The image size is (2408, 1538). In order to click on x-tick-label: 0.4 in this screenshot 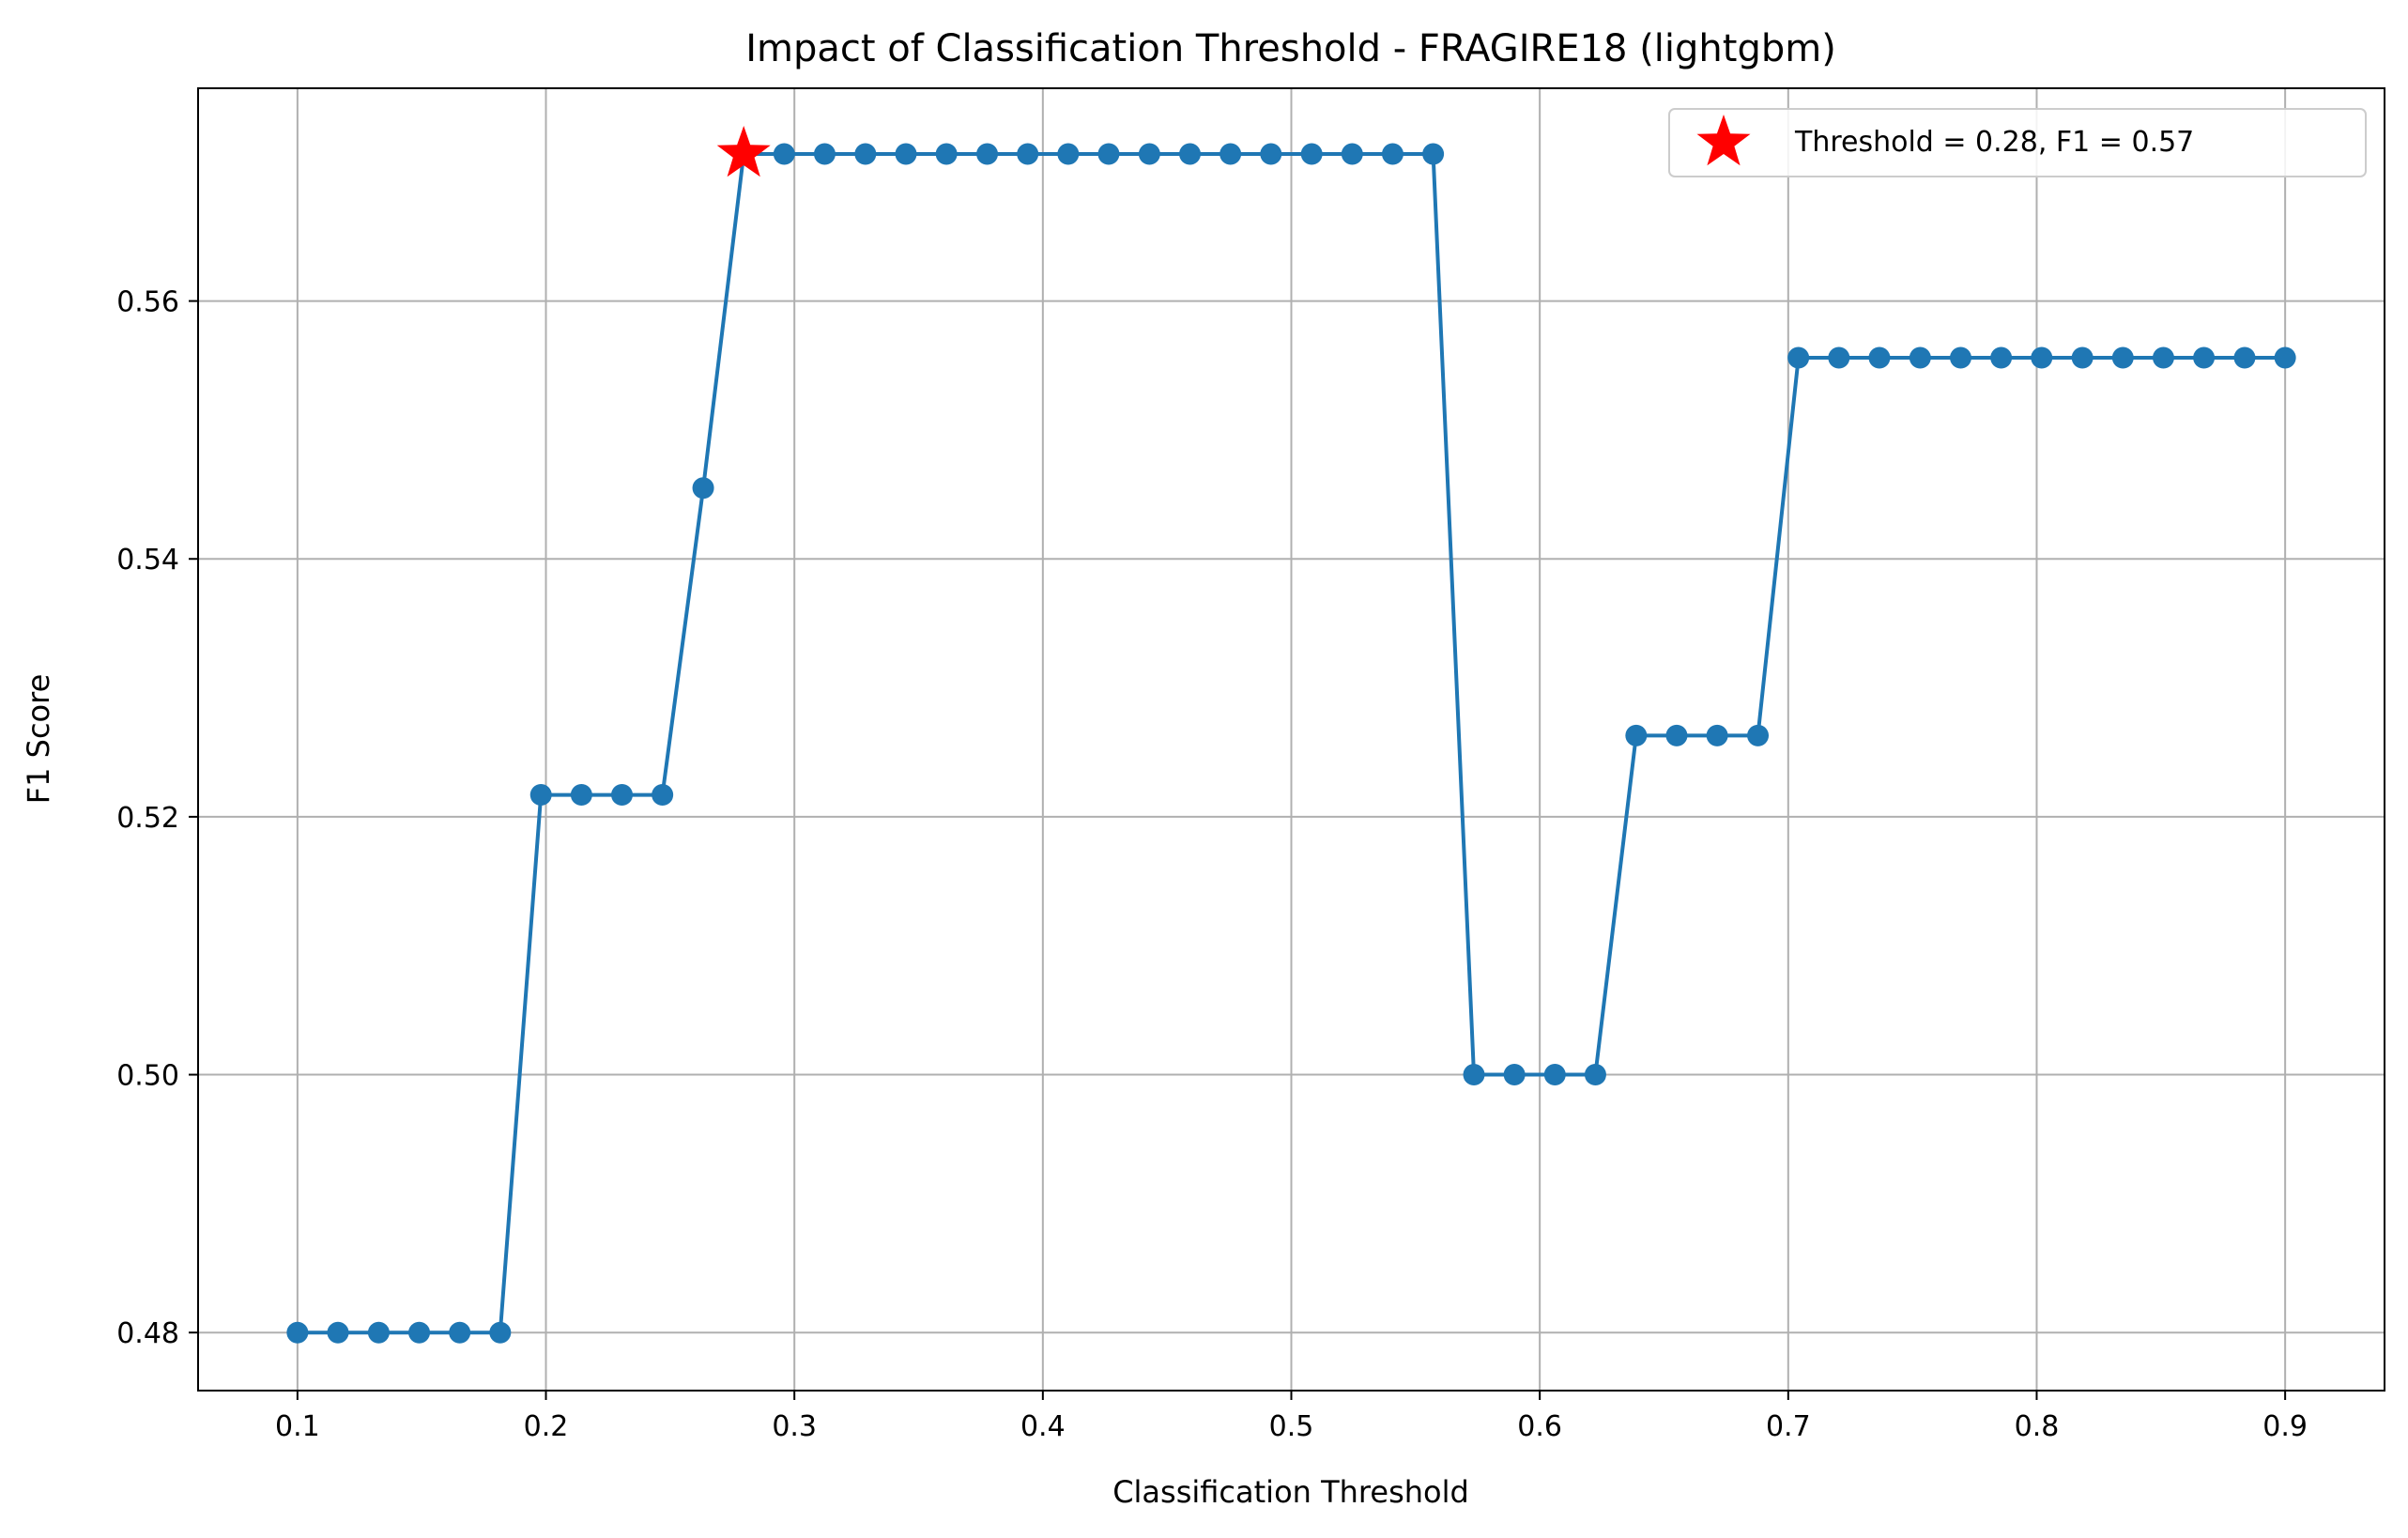, I will do `click(1043, 1426)`.